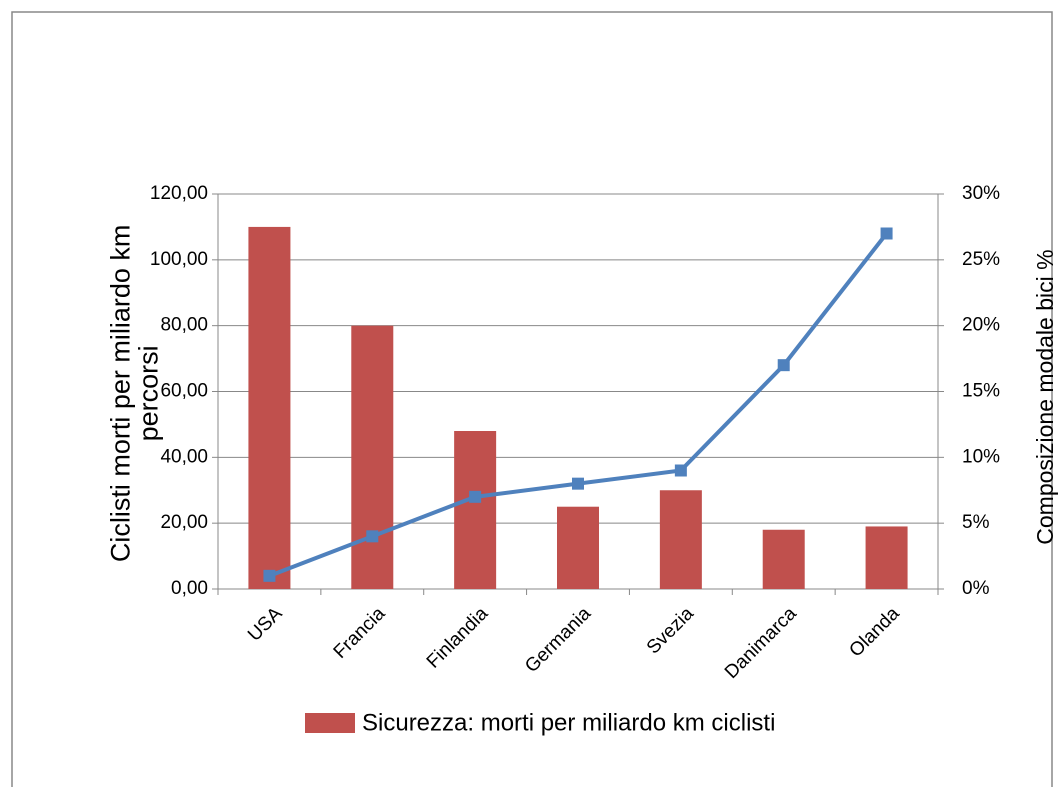  I want to click on y2-tick-label: 15%, so click(981, 391).